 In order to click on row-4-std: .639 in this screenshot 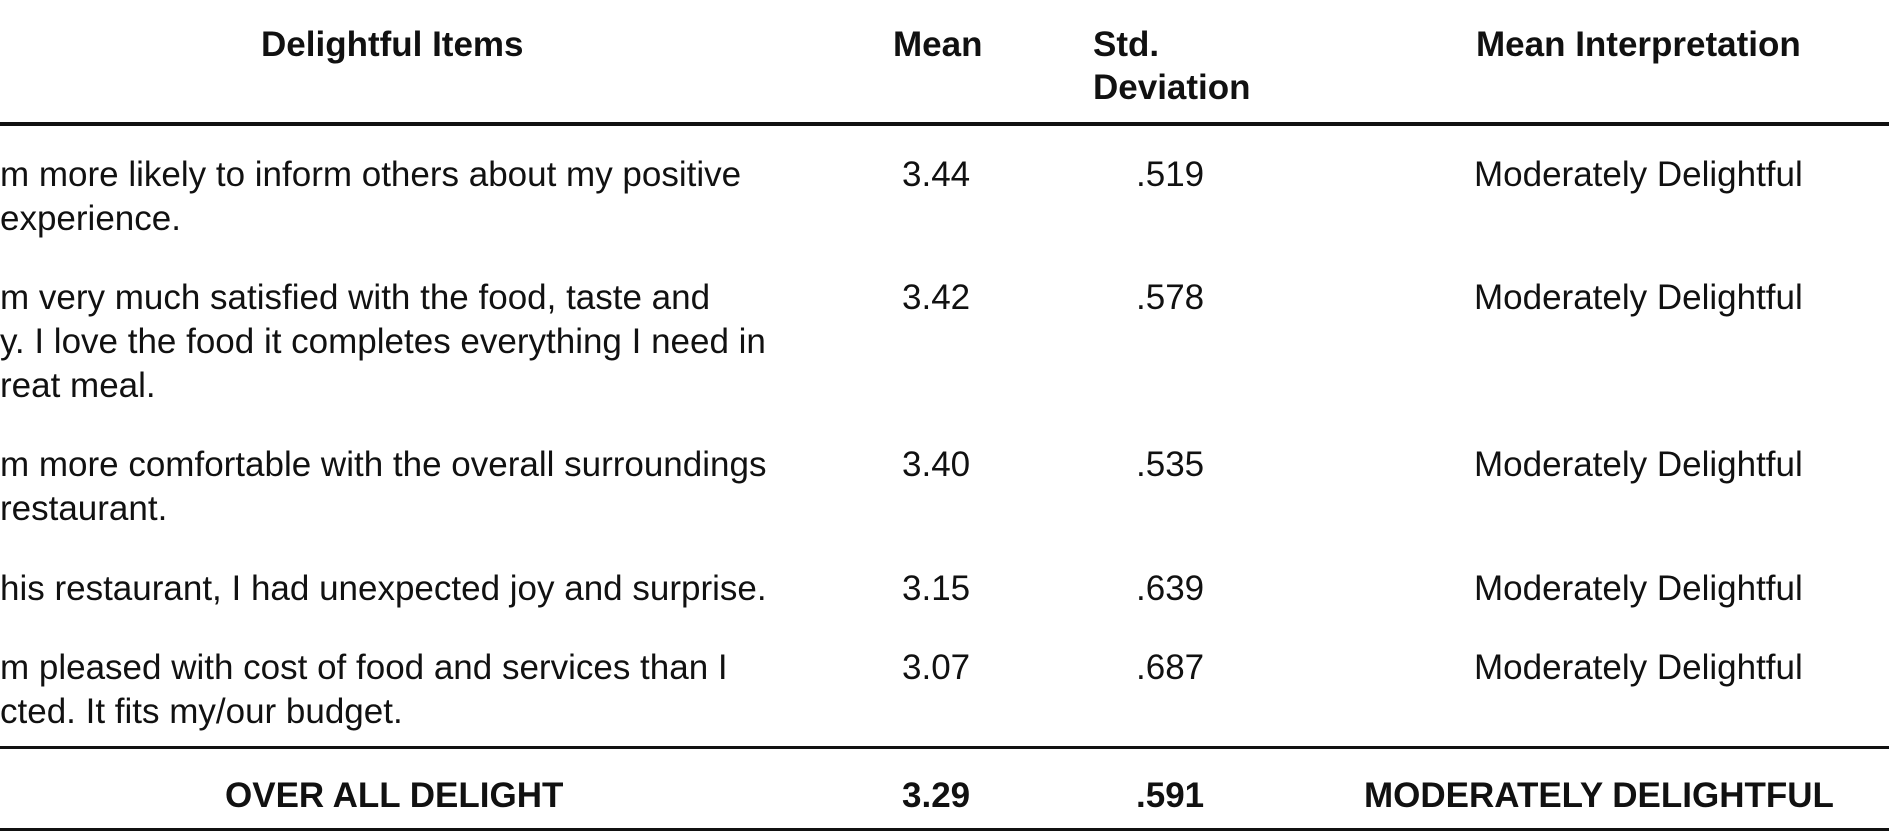, I will do `click(1170, 588)`.